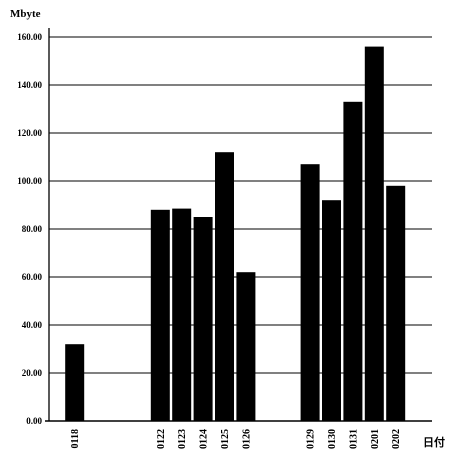 This screenshot has height=454, width=450. I want to click on x-tick-label: 0201, so click(375, 439).